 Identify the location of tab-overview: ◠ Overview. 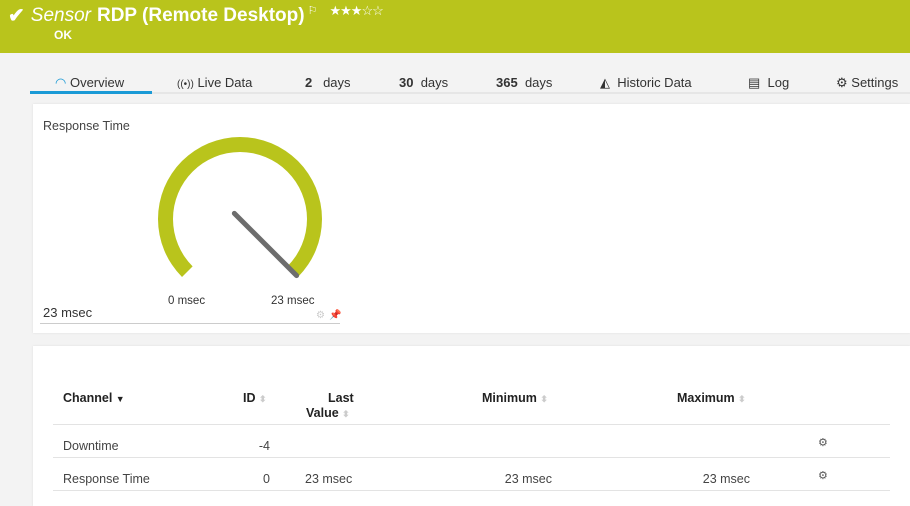
(89, 83).